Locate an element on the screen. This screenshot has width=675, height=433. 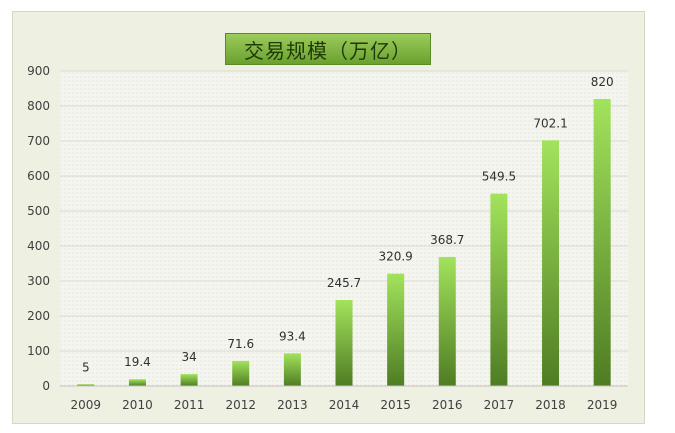
bar-2011 is located at coordinates (189, 380).